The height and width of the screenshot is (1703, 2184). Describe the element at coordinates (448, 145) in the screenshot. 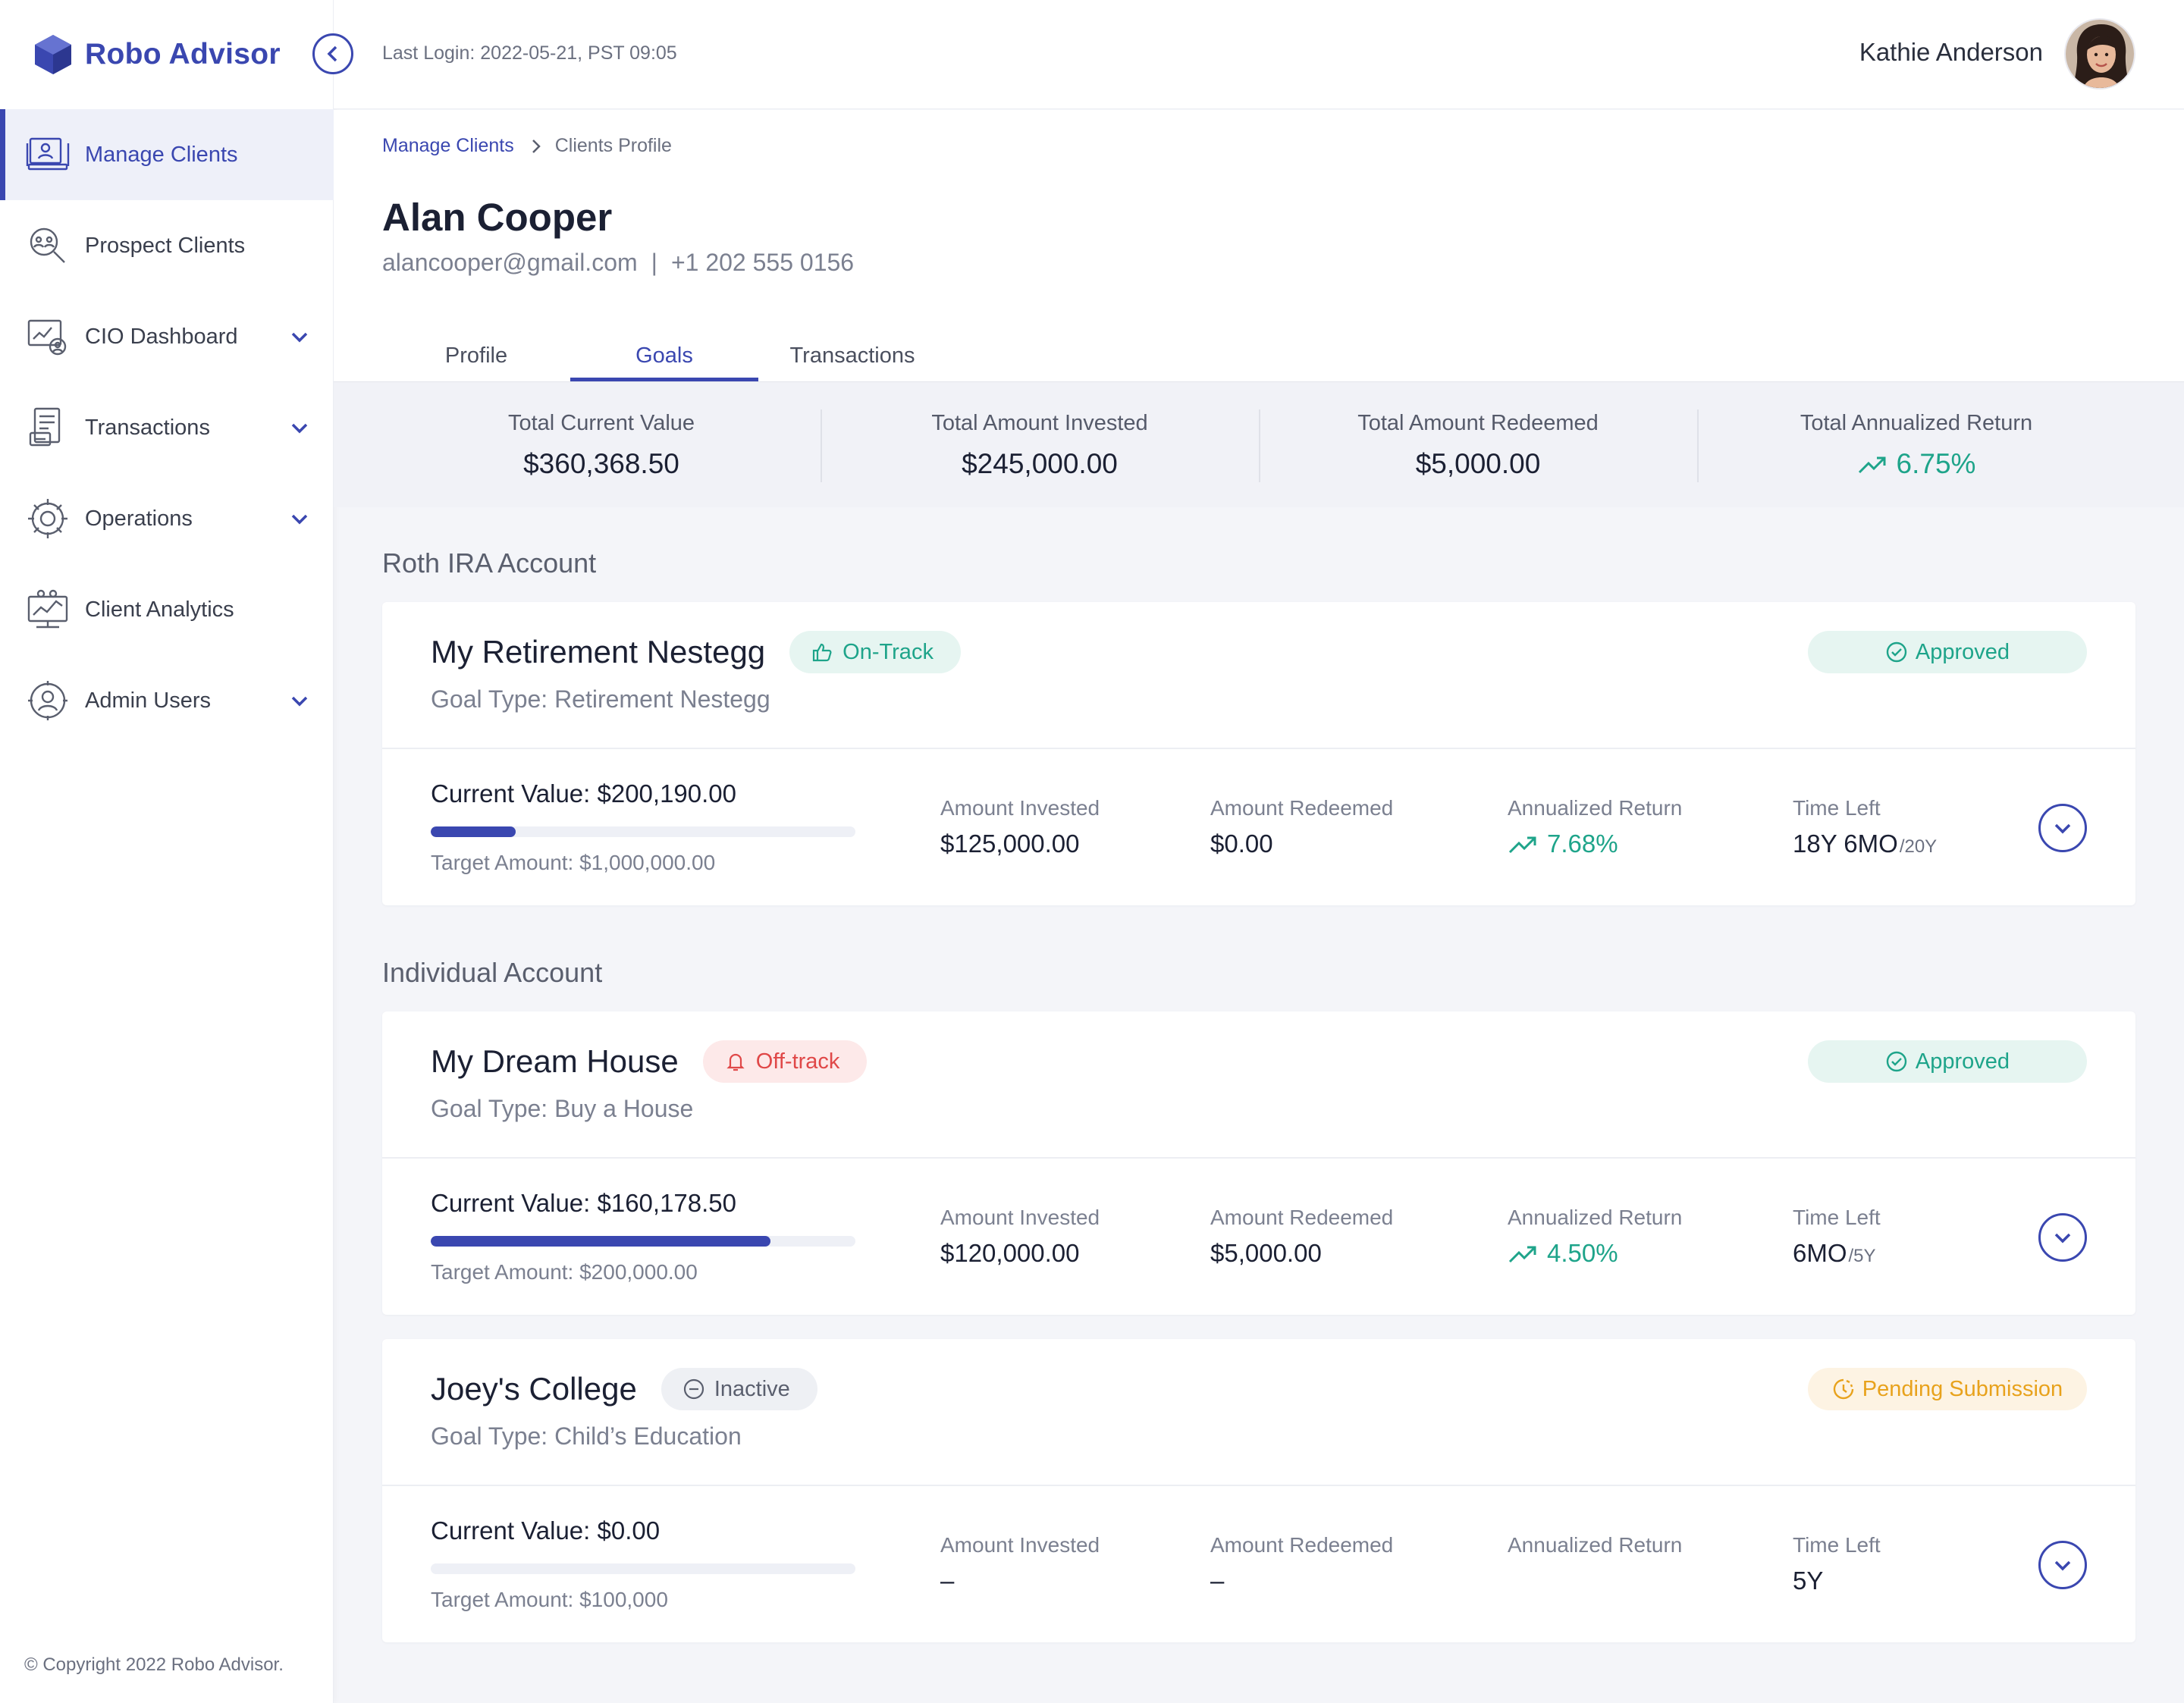

I see `breadcrumb-link-manage-clients: Manage Clients` at that location.